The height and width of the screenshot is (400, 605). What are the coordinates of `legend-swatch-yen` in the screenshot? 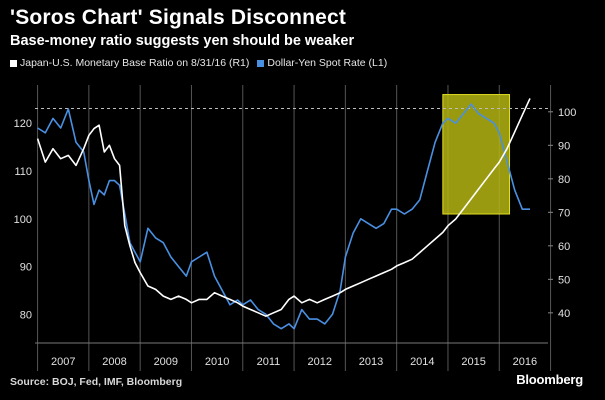 It's located at (261, 63).